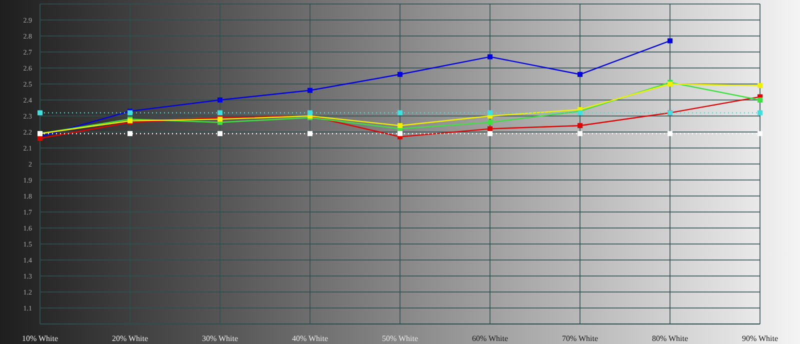 The height and width of the screenshot is (344, 800). Describe the element at coordinates (130, 338) in the screenshot. I see `x-tick-label: 20% White` at that location.